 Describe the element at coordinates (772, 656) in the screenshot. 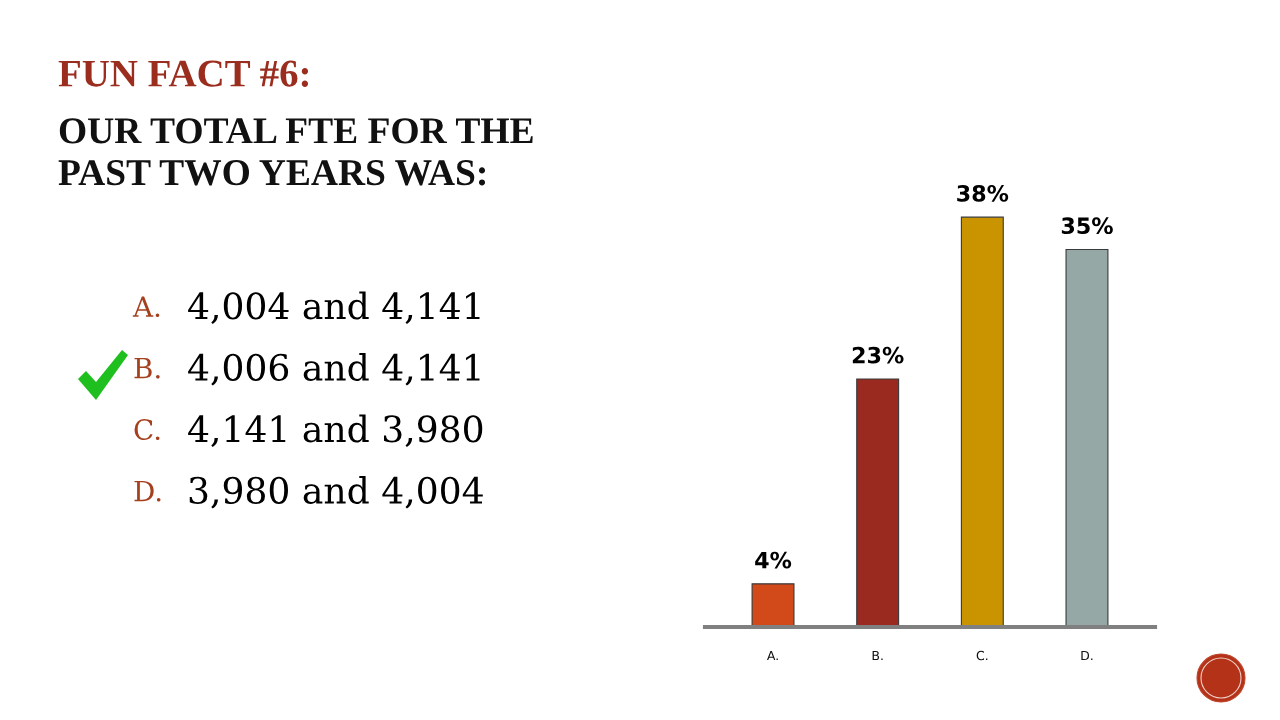

I see `x-tick-label: A.` at that location.